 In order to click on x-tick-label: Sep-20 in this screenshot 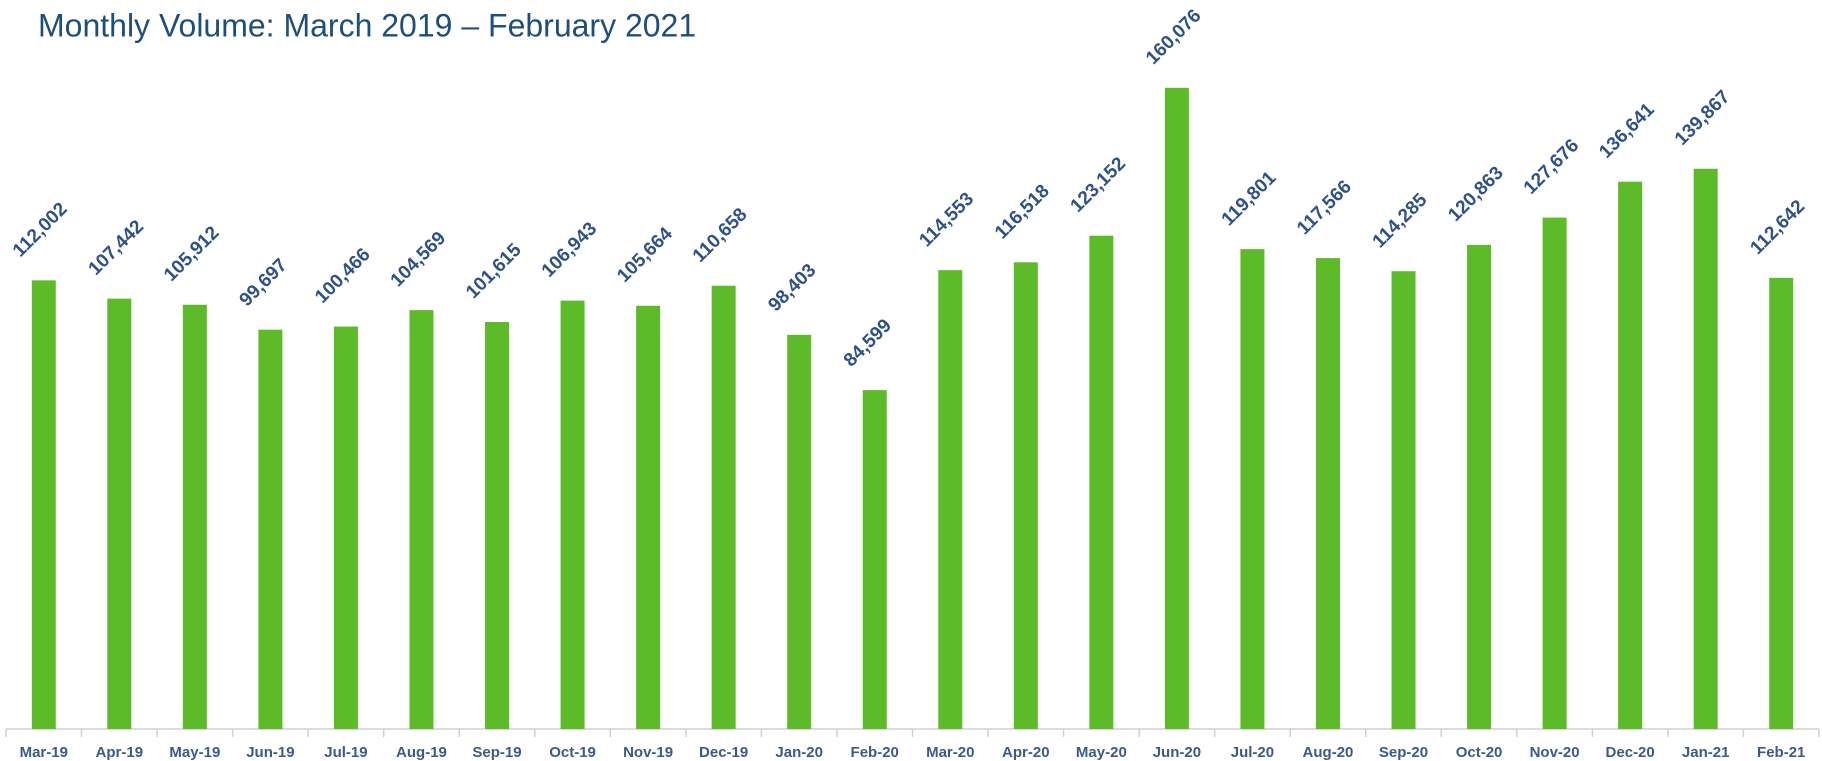, I will do `click(1403, 752)`.